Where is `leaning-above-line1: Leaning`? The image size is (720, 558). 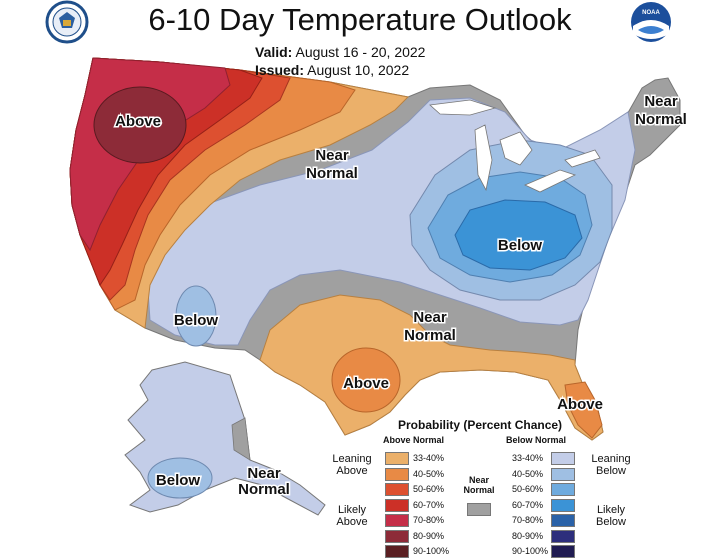 leaning-above-line1: Leaning is located at coordinates (352, 459).